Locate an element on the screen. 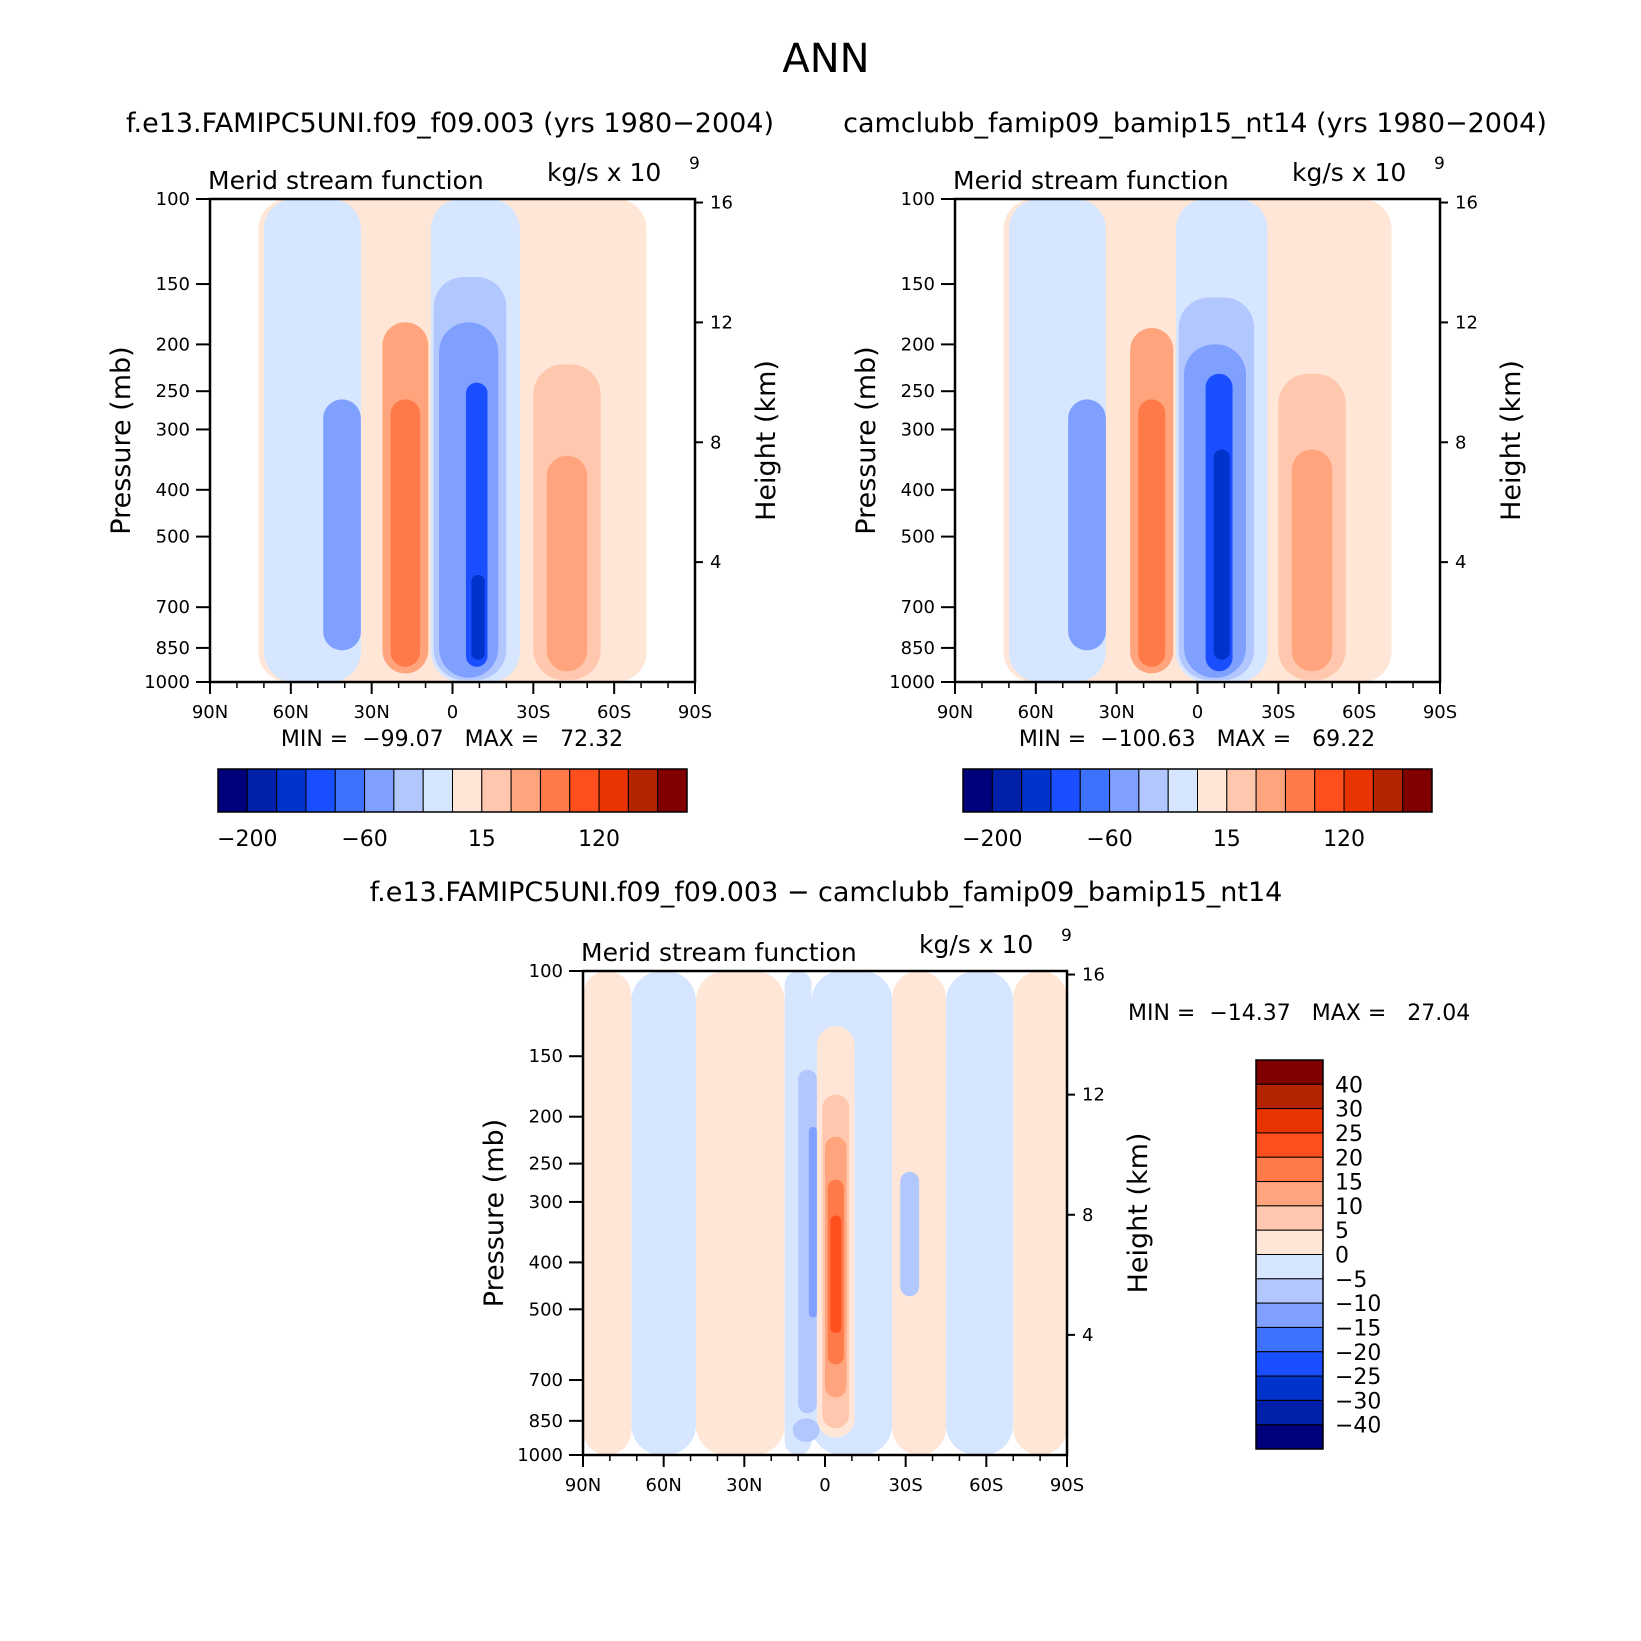  height-axis-label: Height (km) is located at coordinates (1511, 440).